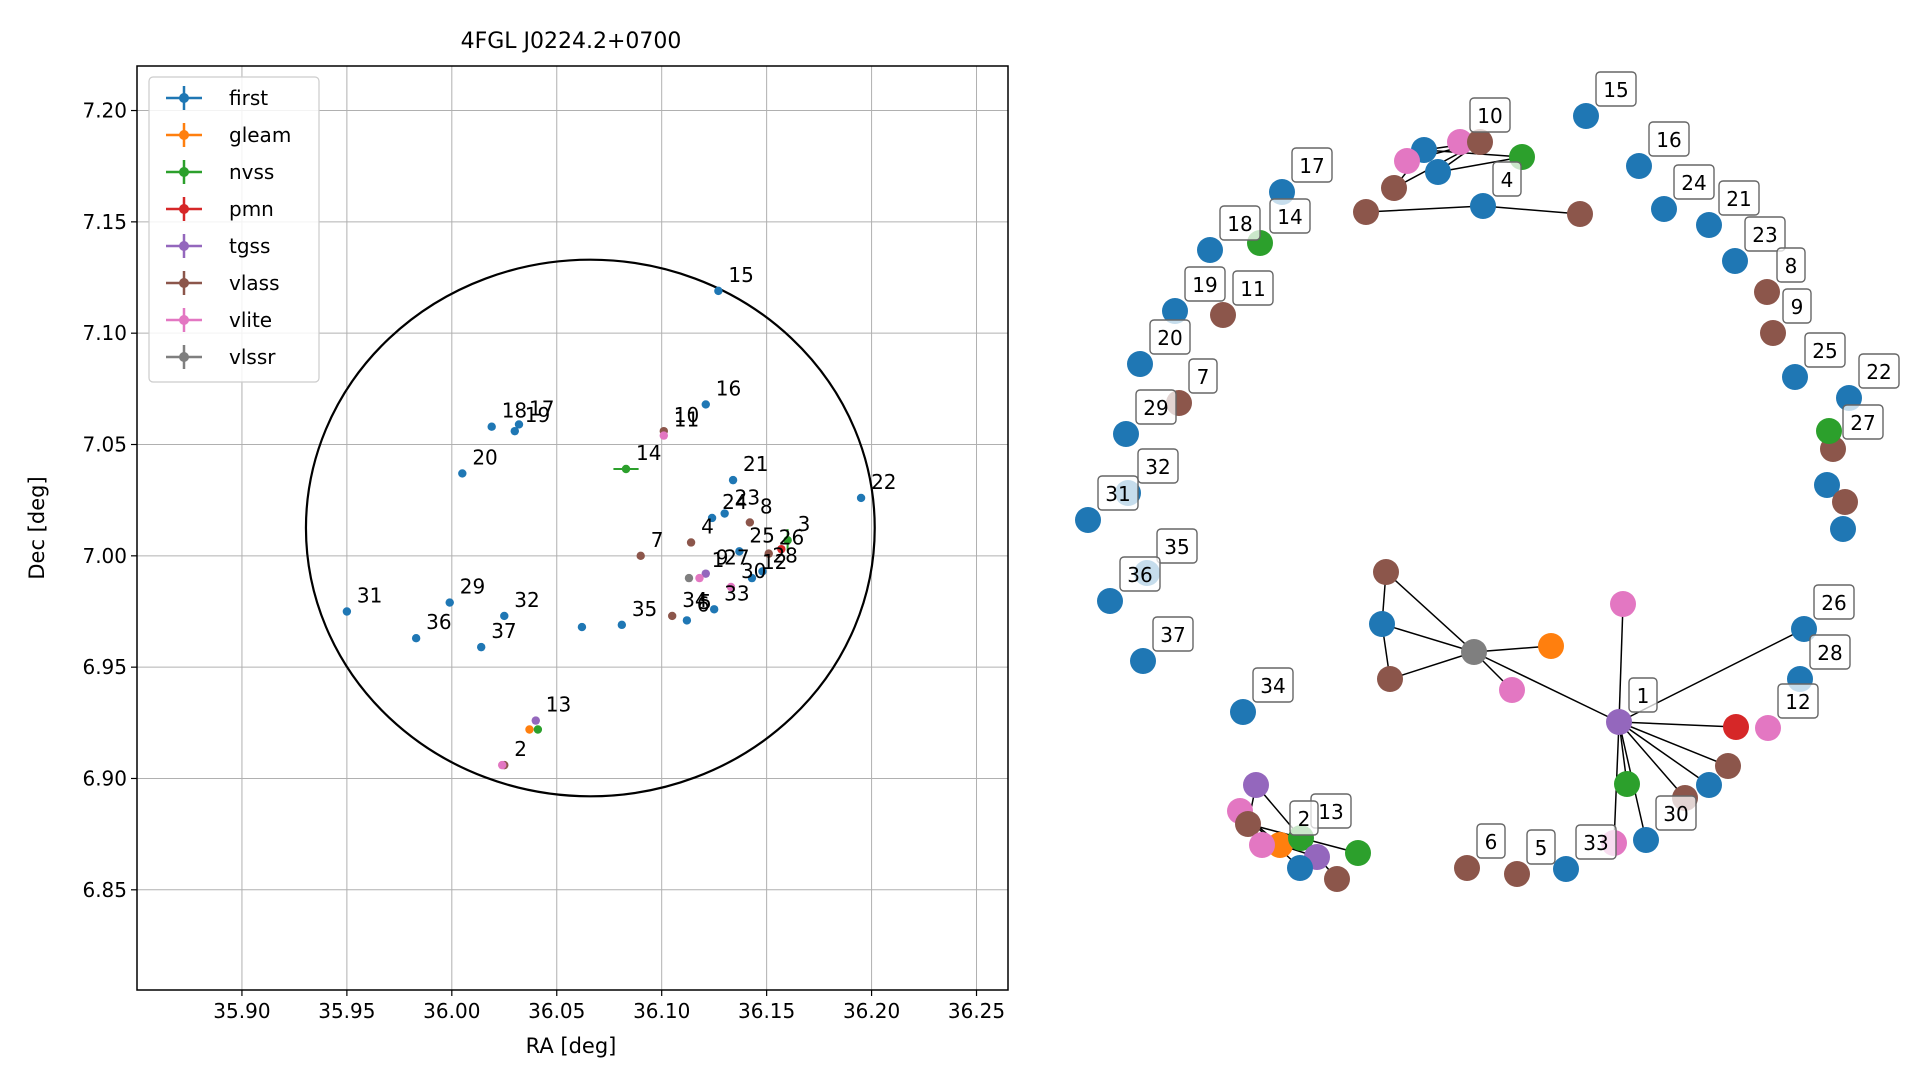 The height and width of the screenshot is (1080, 1919). Describe the element at coordinates (661, 1011) in the screenshot. I see `x-tick-label: 36.10` at that location.